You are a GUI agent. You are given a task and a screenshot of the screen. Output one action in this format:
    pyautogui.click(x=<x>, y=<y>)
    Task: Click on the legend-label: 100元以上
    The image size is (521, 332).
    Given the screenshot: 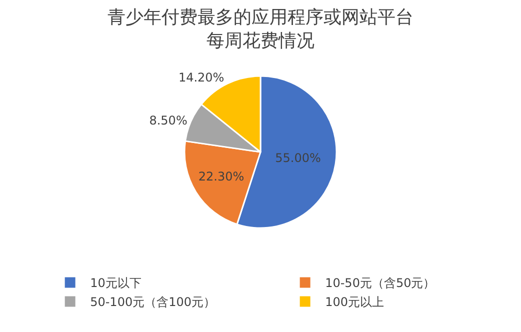 What is the action you would take?
    pyautogui.click(x=354, y=302)
    